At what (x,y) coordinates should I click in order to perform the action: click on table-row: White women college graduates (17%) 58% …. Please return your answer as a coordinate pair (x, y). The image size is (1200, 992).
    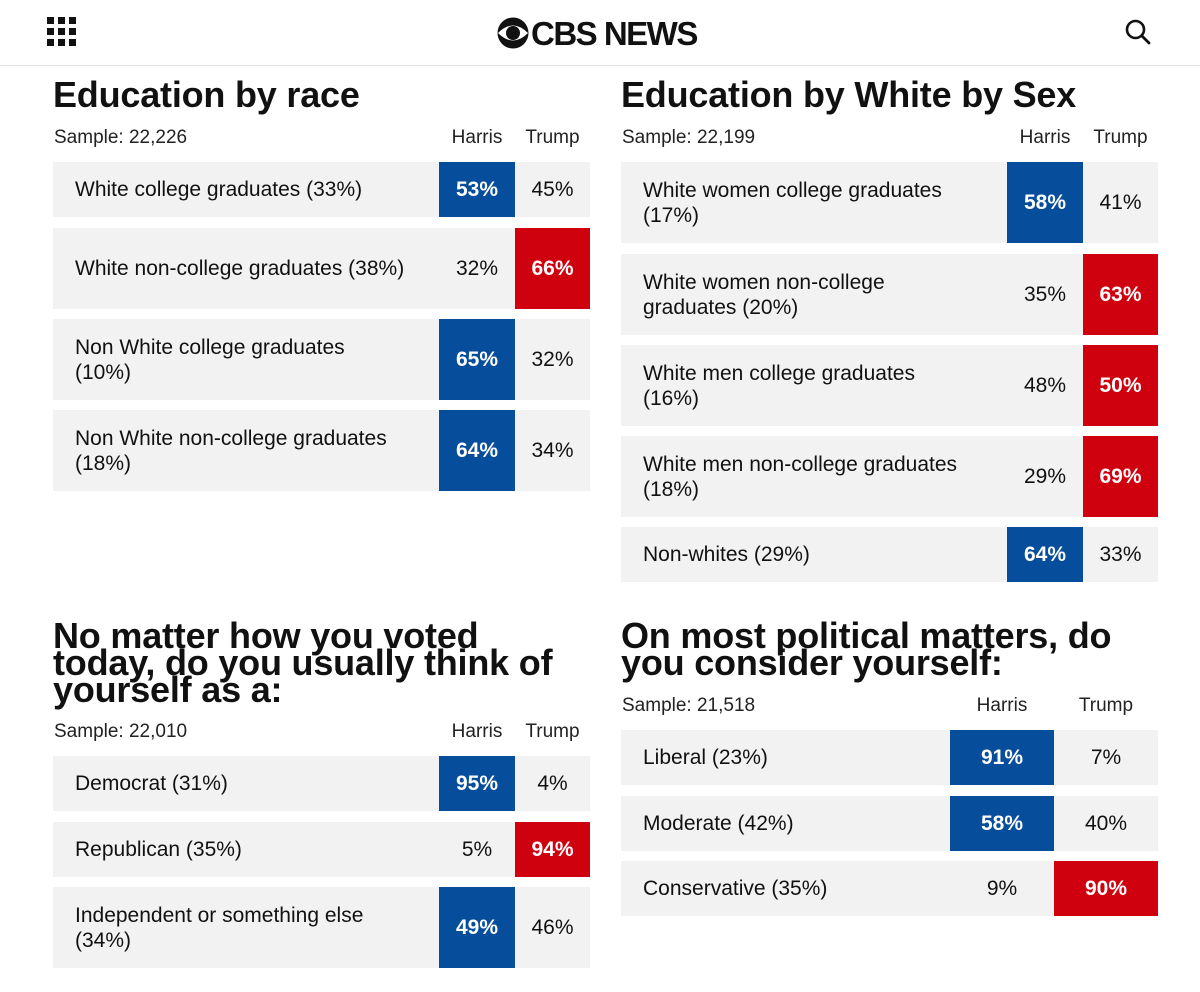
    Looking at the image, I should click on (889, 202).